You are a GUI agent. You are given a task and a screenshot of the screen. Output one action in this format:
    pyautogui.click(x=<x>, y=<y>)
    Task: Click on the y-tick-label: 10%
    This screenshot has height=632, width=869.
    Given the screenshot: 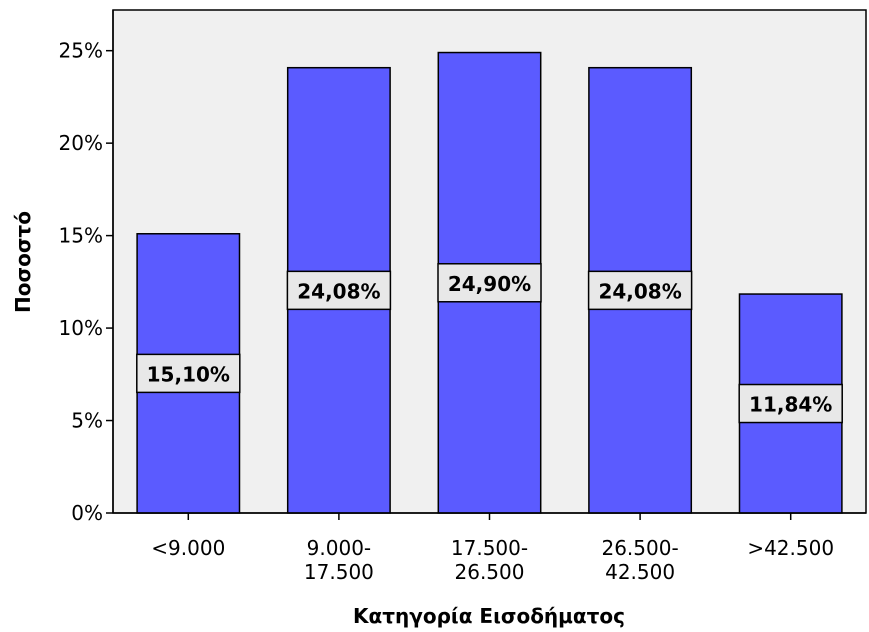 What is the action you would take?
    pyautogui.click(x=81, y=328)
    